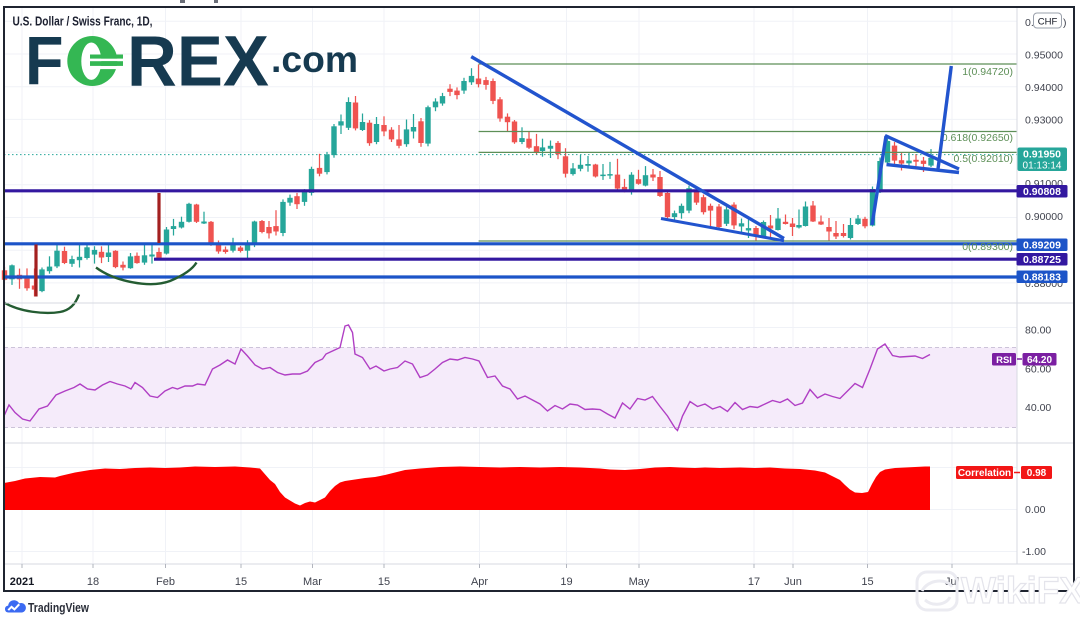 The width and height of the screenshot is (1080, 624). I want to click on svg-text: -1.00, so click(1034, 552).